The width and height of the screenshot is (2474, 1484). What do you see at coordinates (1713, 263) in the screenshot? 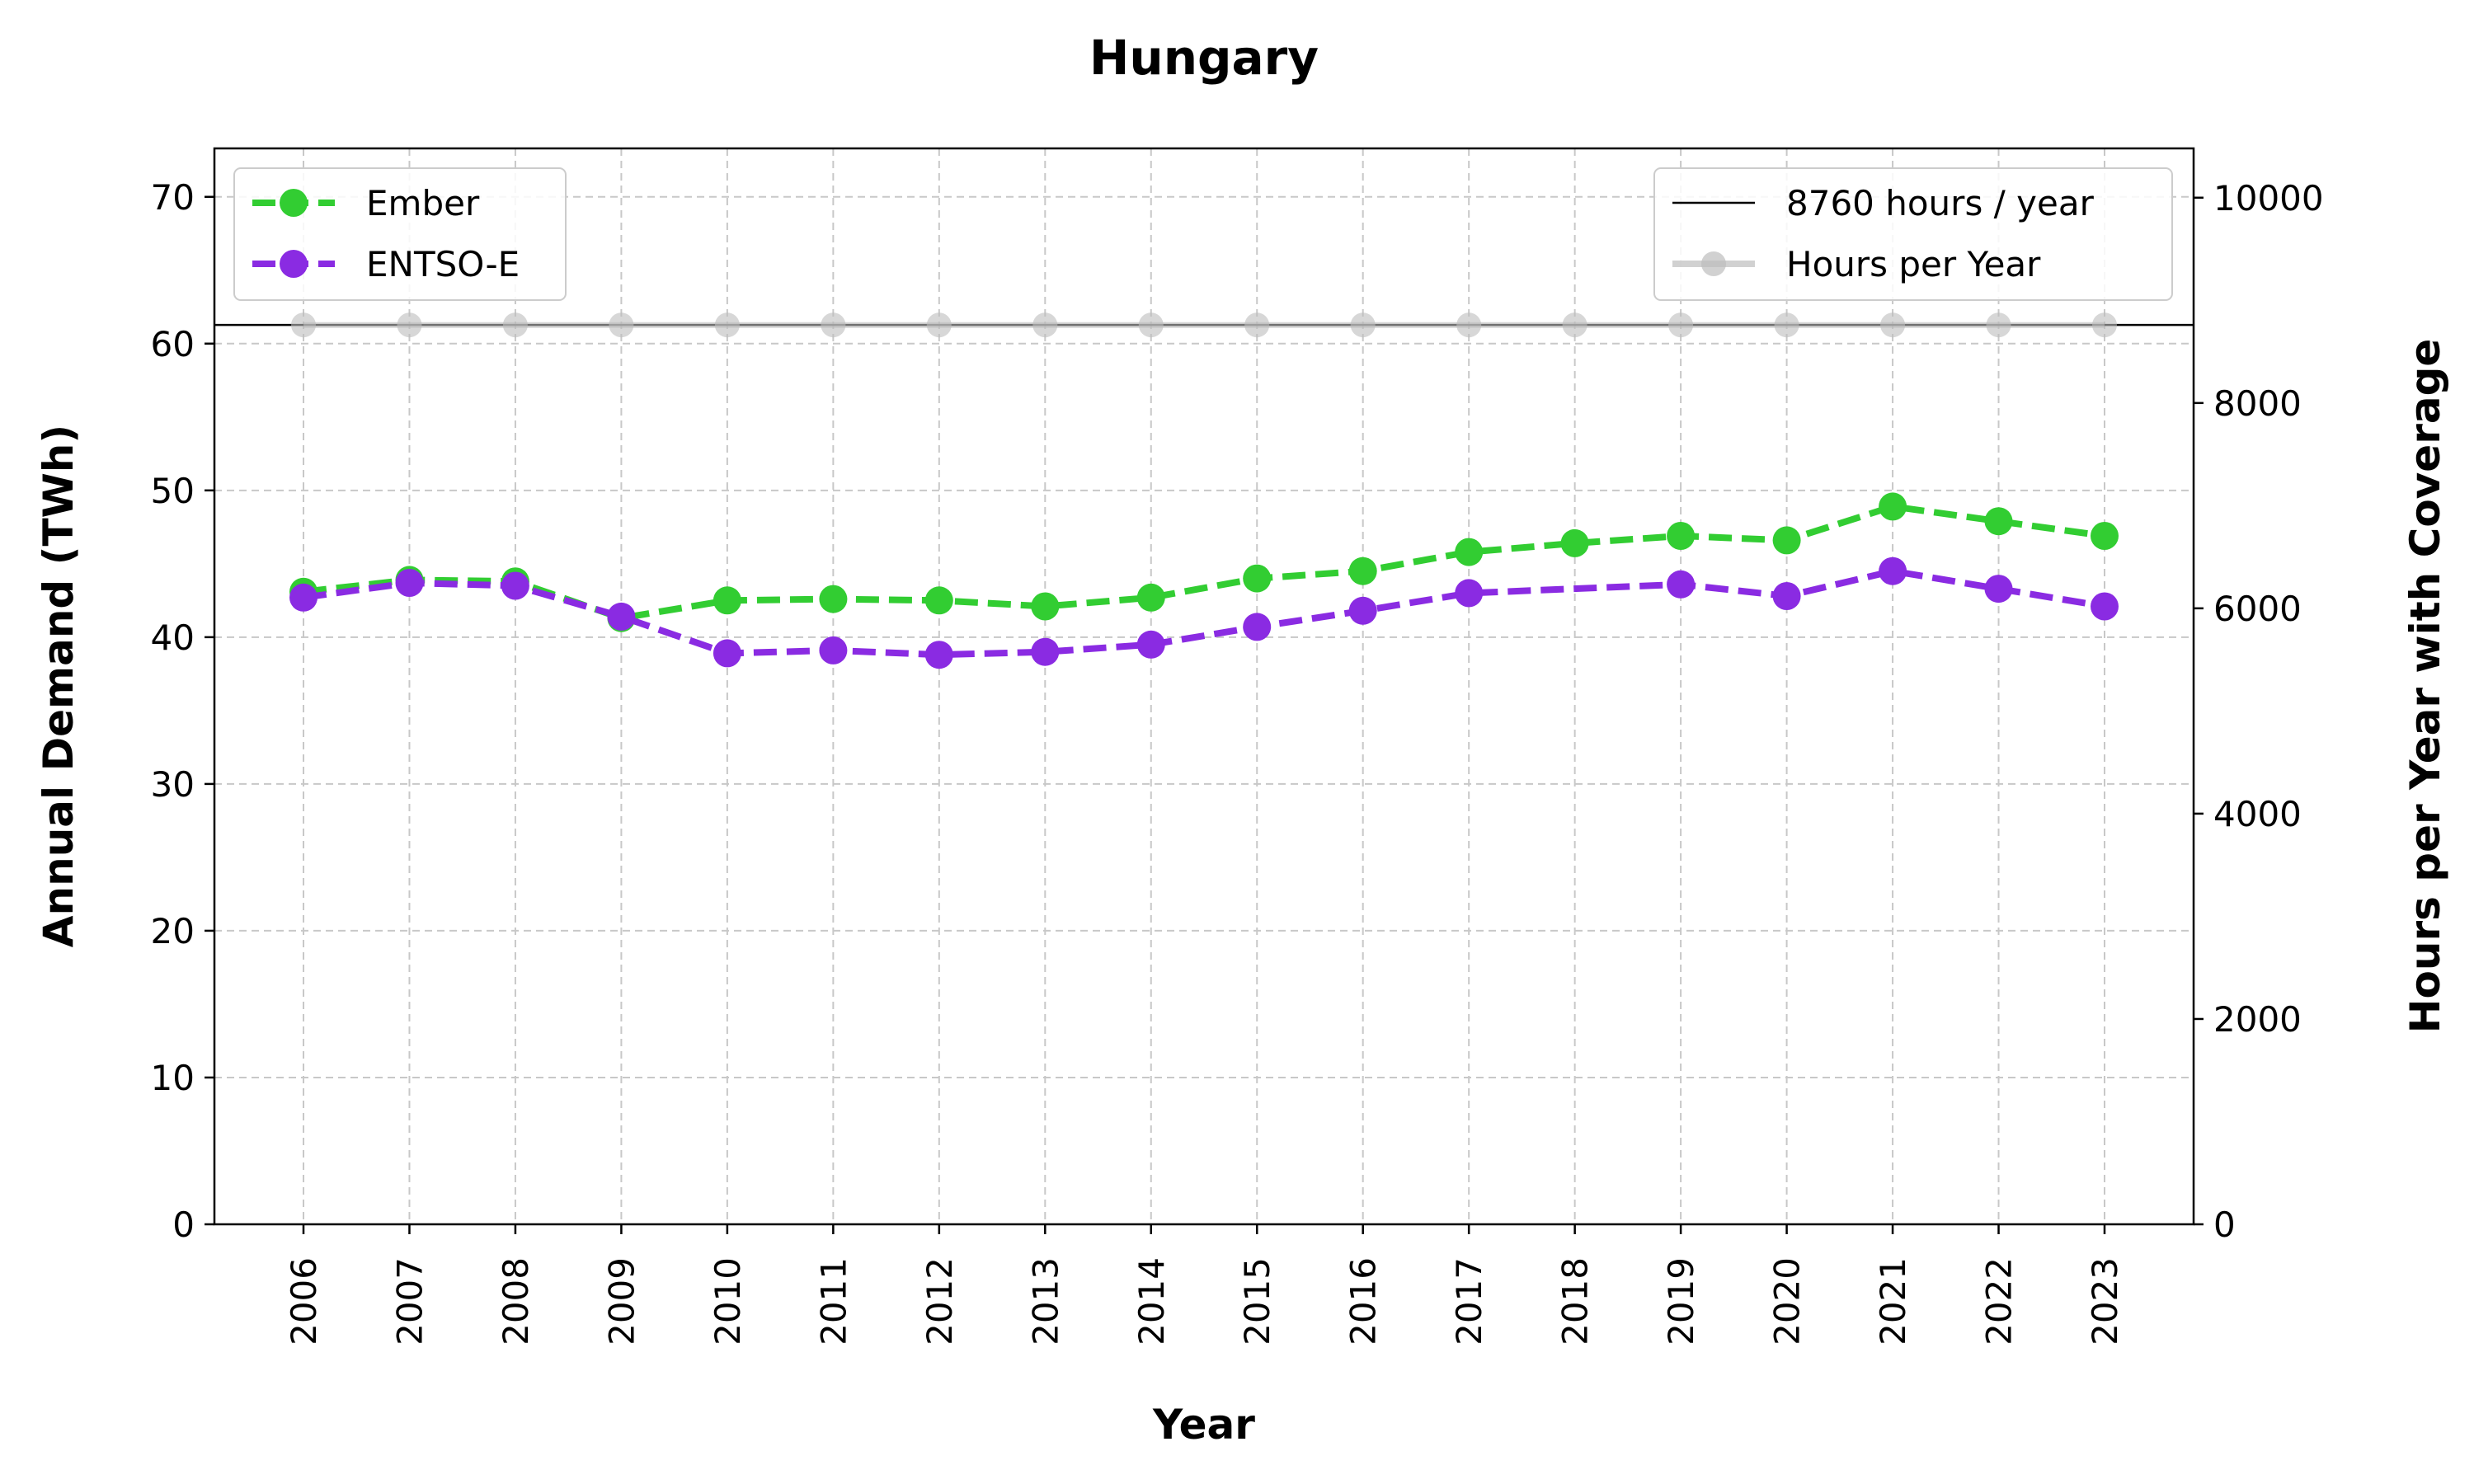
I see `legend-hours-marker` at bounding box center [1713, 263].